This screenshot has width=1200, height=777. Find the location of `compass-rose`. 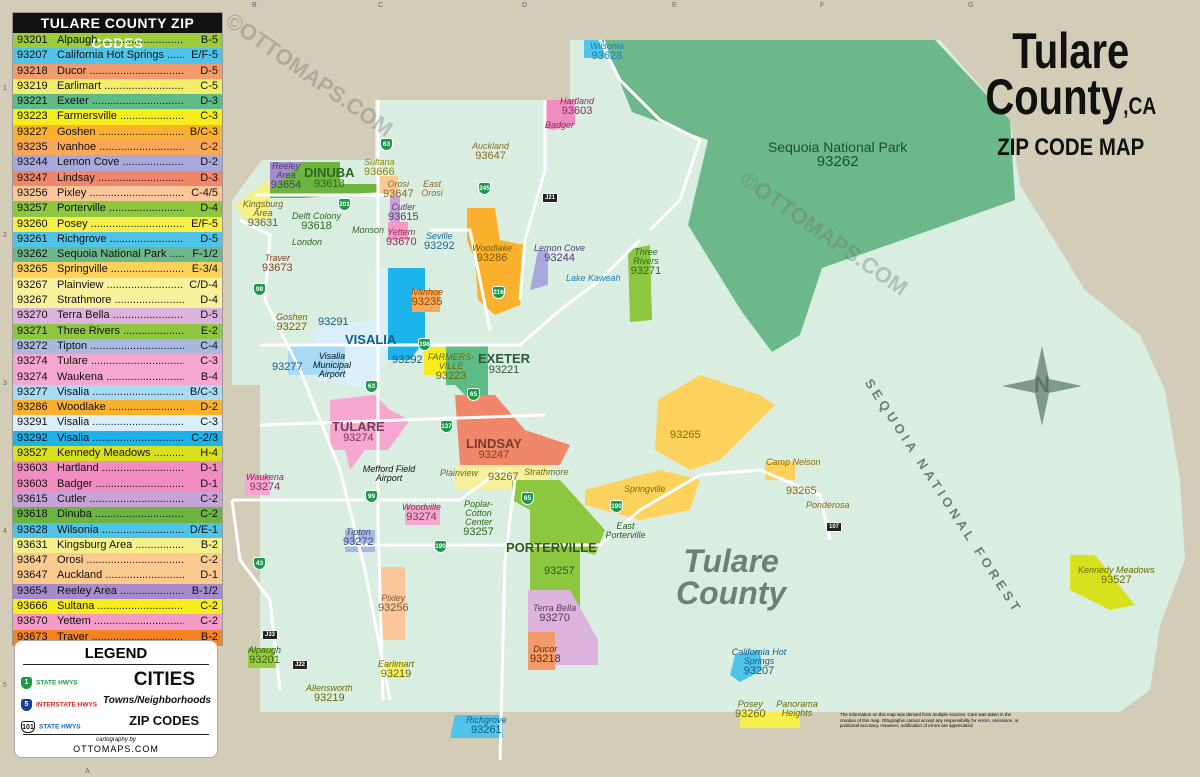

compass-rose is located at coordinates (1042, 386).